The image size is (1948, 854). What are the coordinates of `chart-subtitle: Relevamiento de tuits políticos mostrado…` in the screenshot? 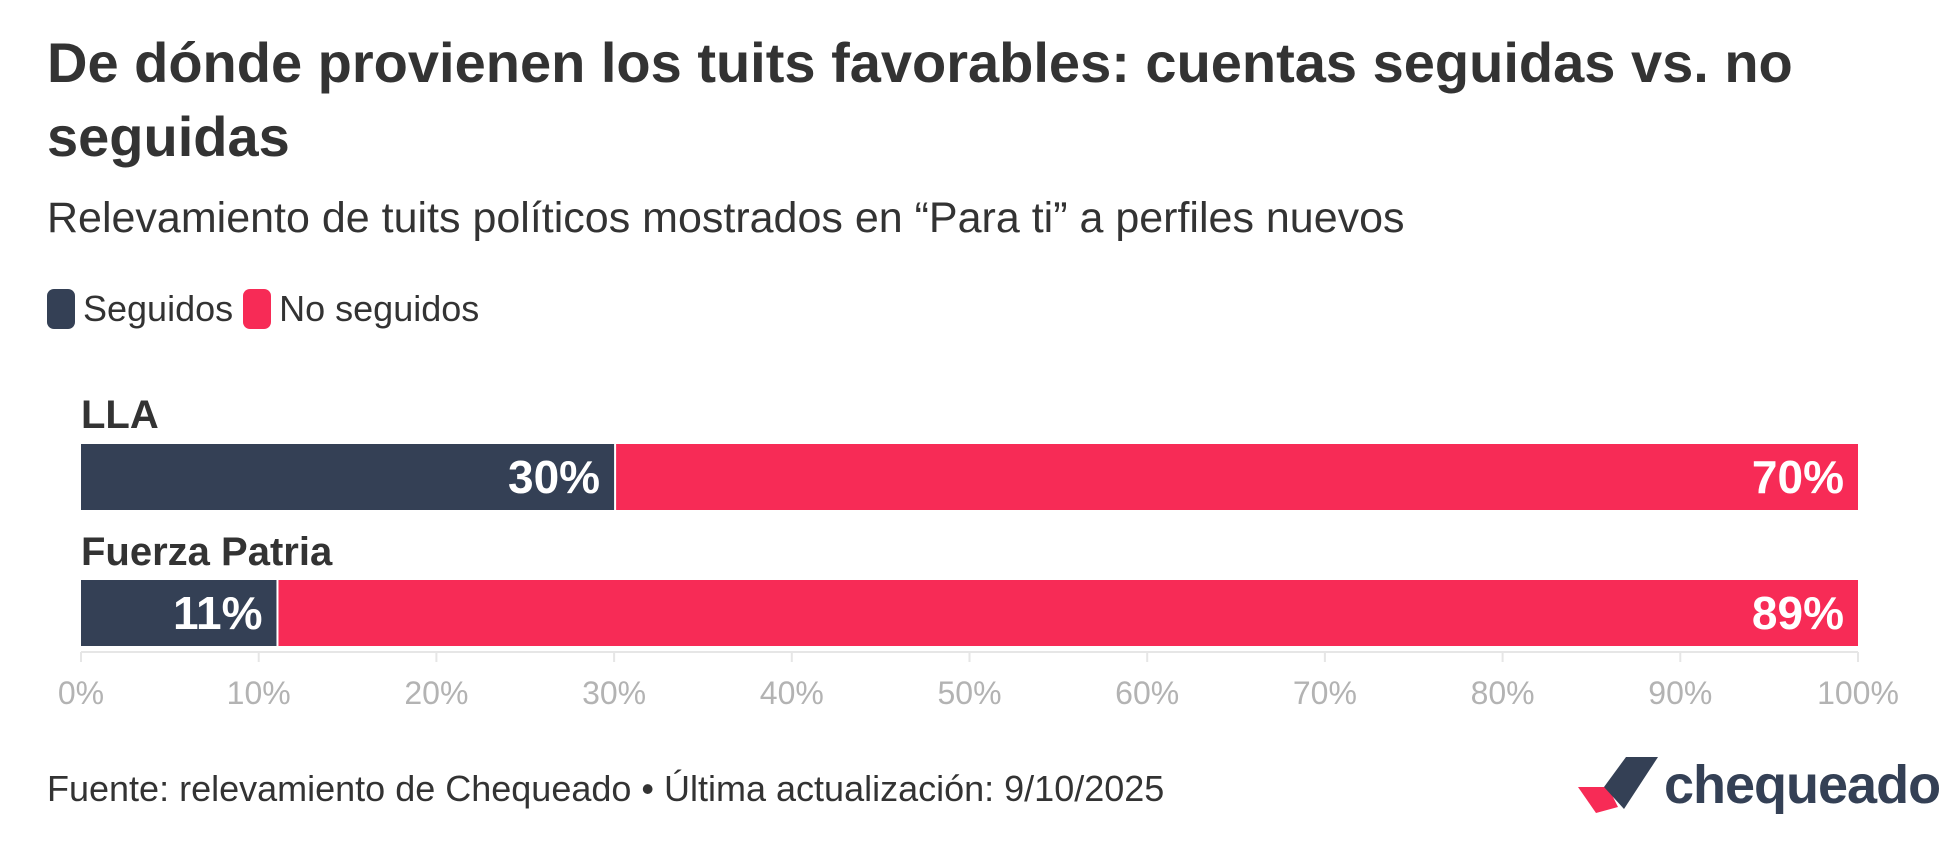 It's located at (726, 218).